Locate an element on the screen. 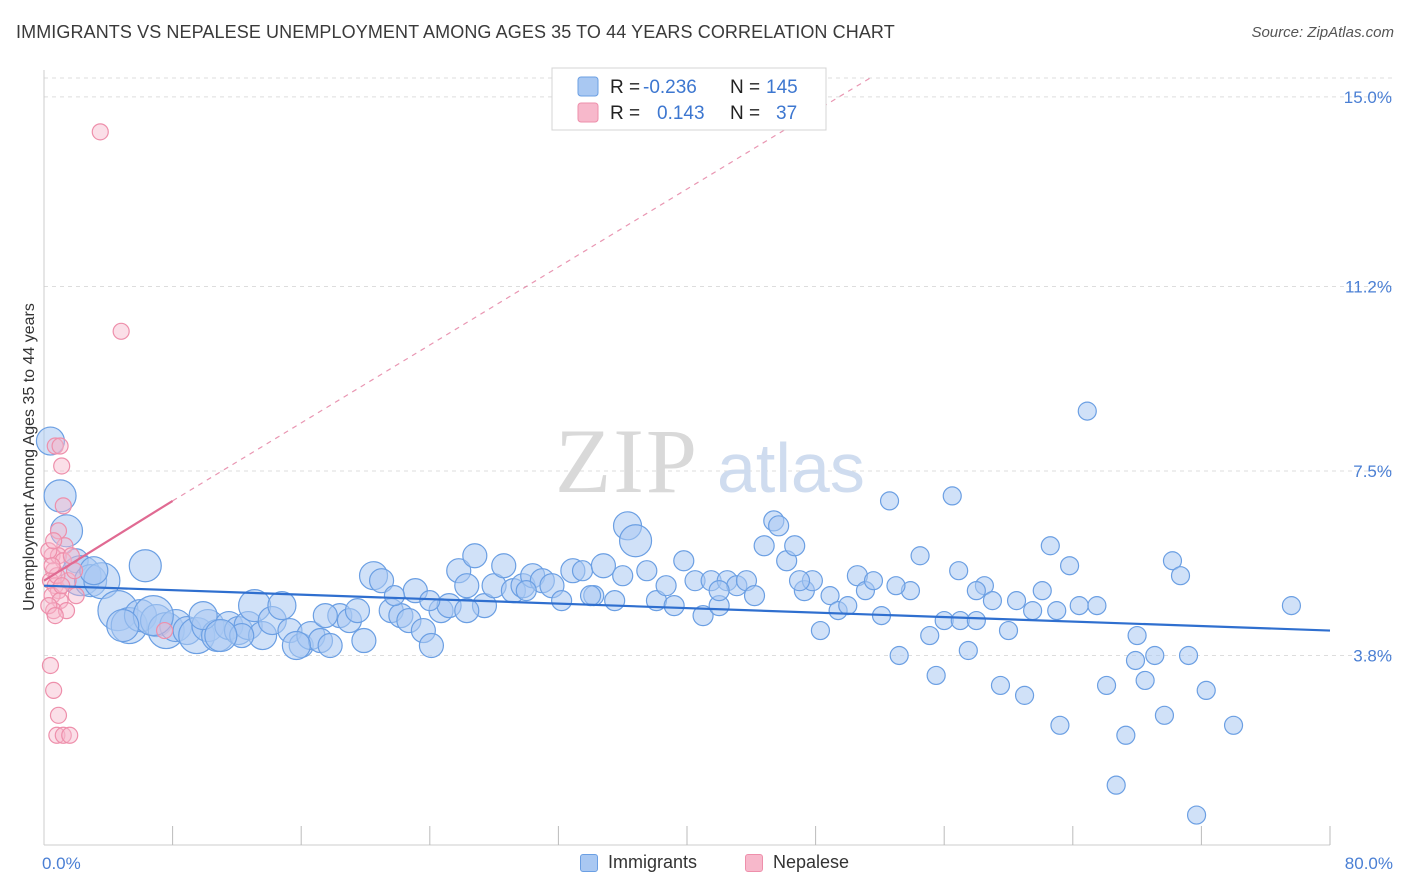 The width and height of the screenshot is (1406, 892). x-tick-label: 0.0% is located at coordinates (61, 863).